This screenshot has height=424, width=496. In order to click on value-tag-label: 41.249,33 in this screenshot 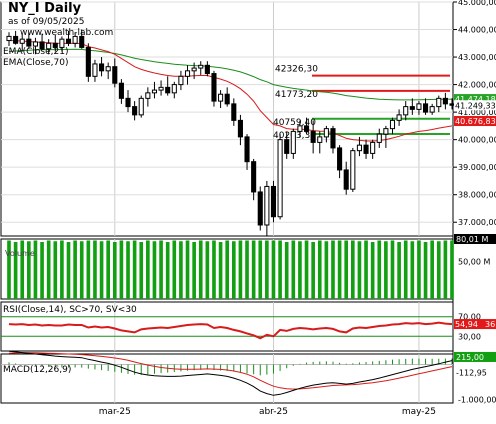, I will do `click(475, 105)`.